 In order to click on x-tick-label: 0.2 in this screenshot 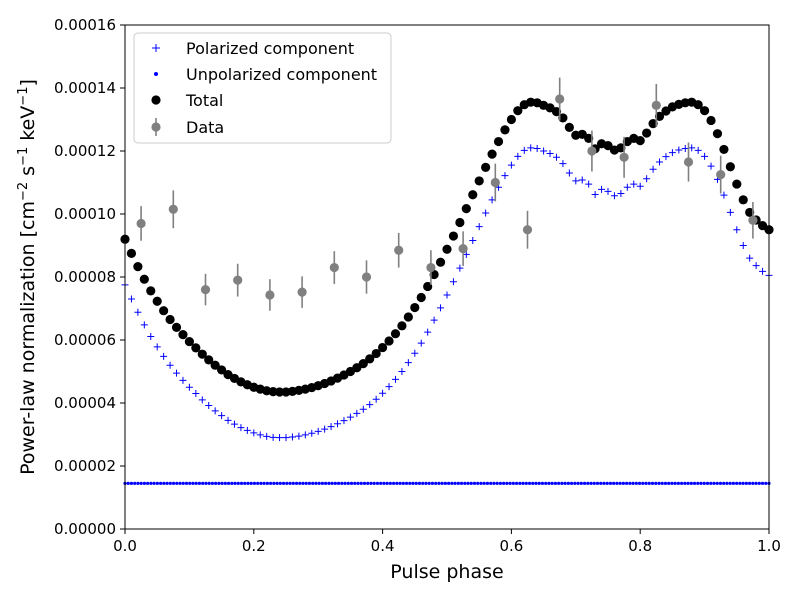, I will do `click(254, 546)`.